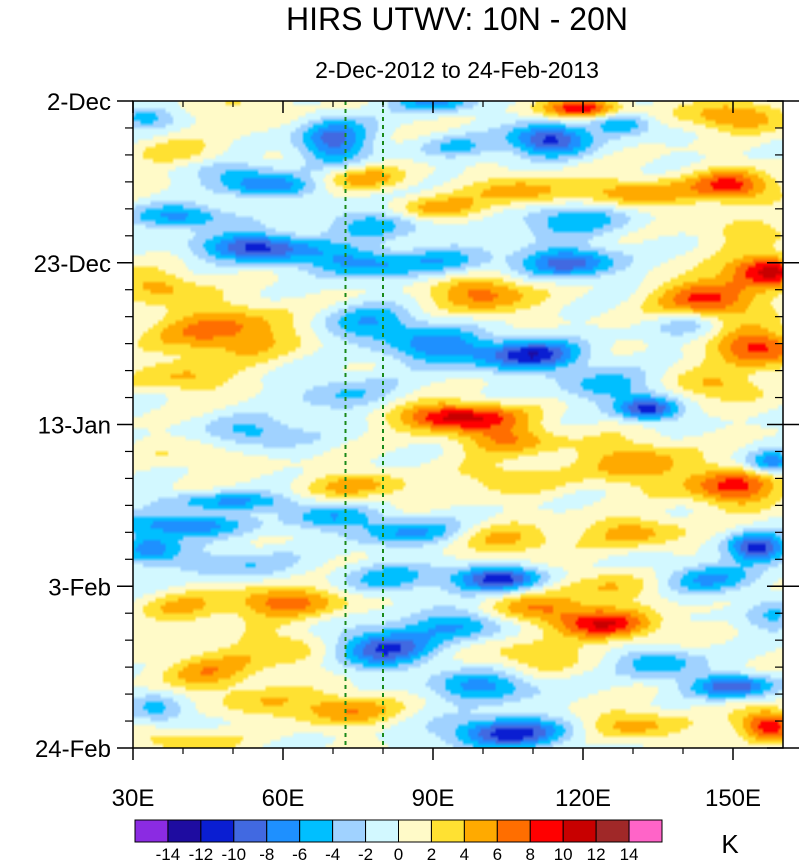  What do you see at coordinates (433, 798) in the screenshot?
I see `x-tick-label: 90E` at bounding box center [433, 798].